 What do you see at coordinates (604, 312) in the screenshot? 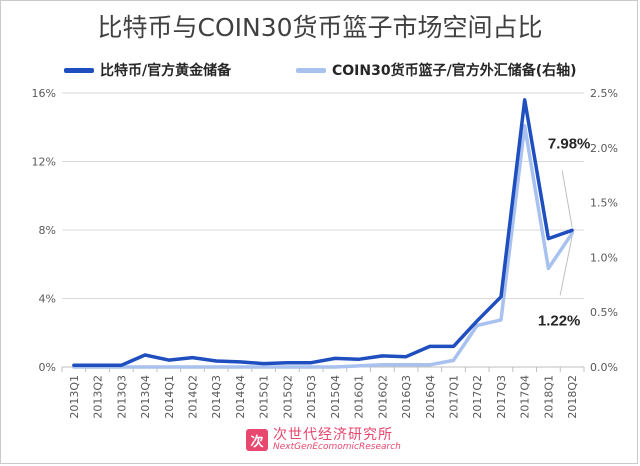
I see `right-axis-tick-label: 0.5%` at bounding box center [604, 312].